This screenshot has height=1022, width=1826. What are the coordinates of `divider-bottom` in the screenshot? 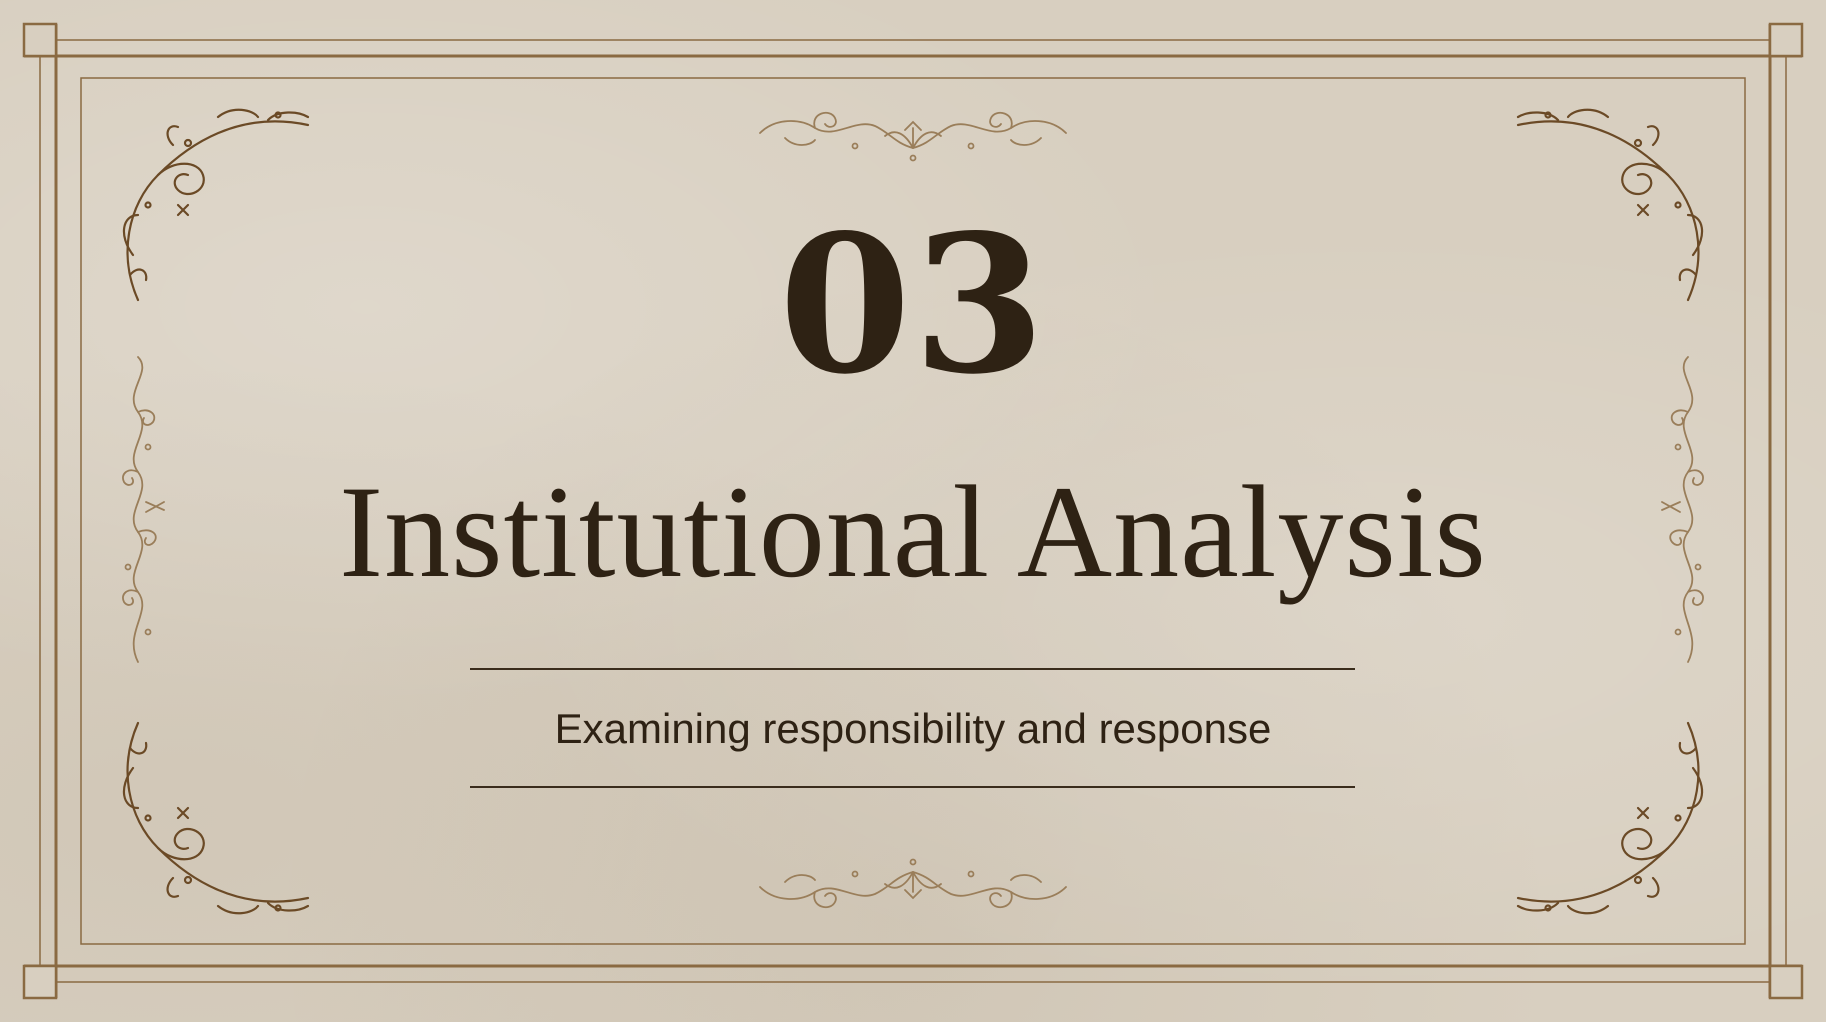 It's located at (912, 787).